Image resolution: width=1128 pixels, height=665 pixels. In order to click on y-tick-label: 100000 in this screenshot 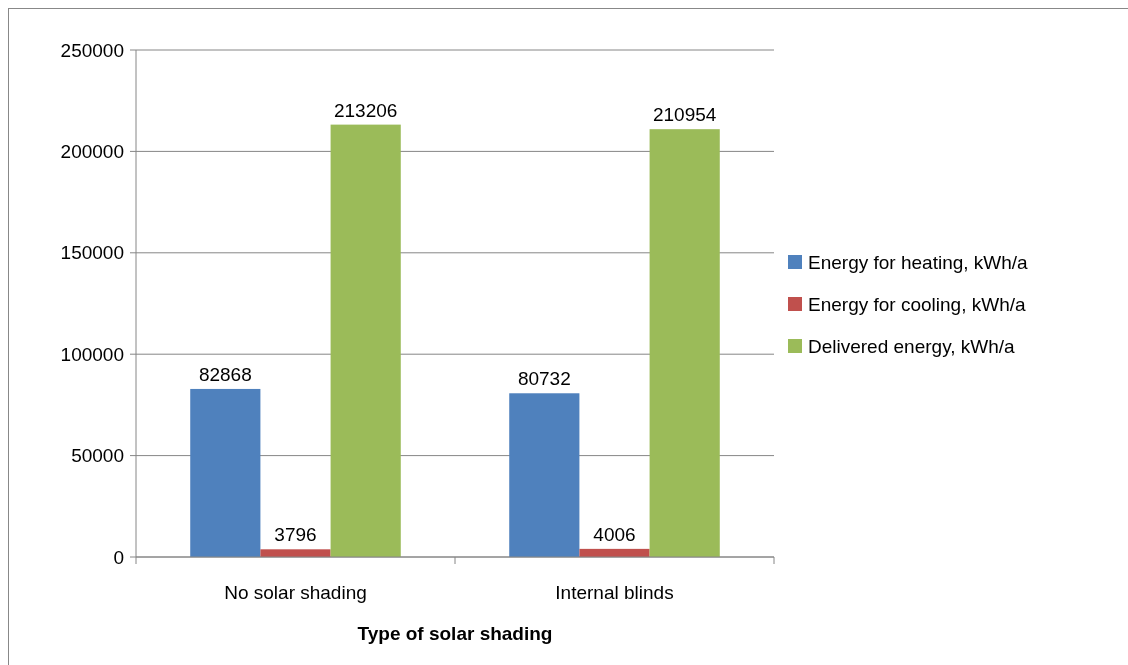, I will do `click(92, 354)`.